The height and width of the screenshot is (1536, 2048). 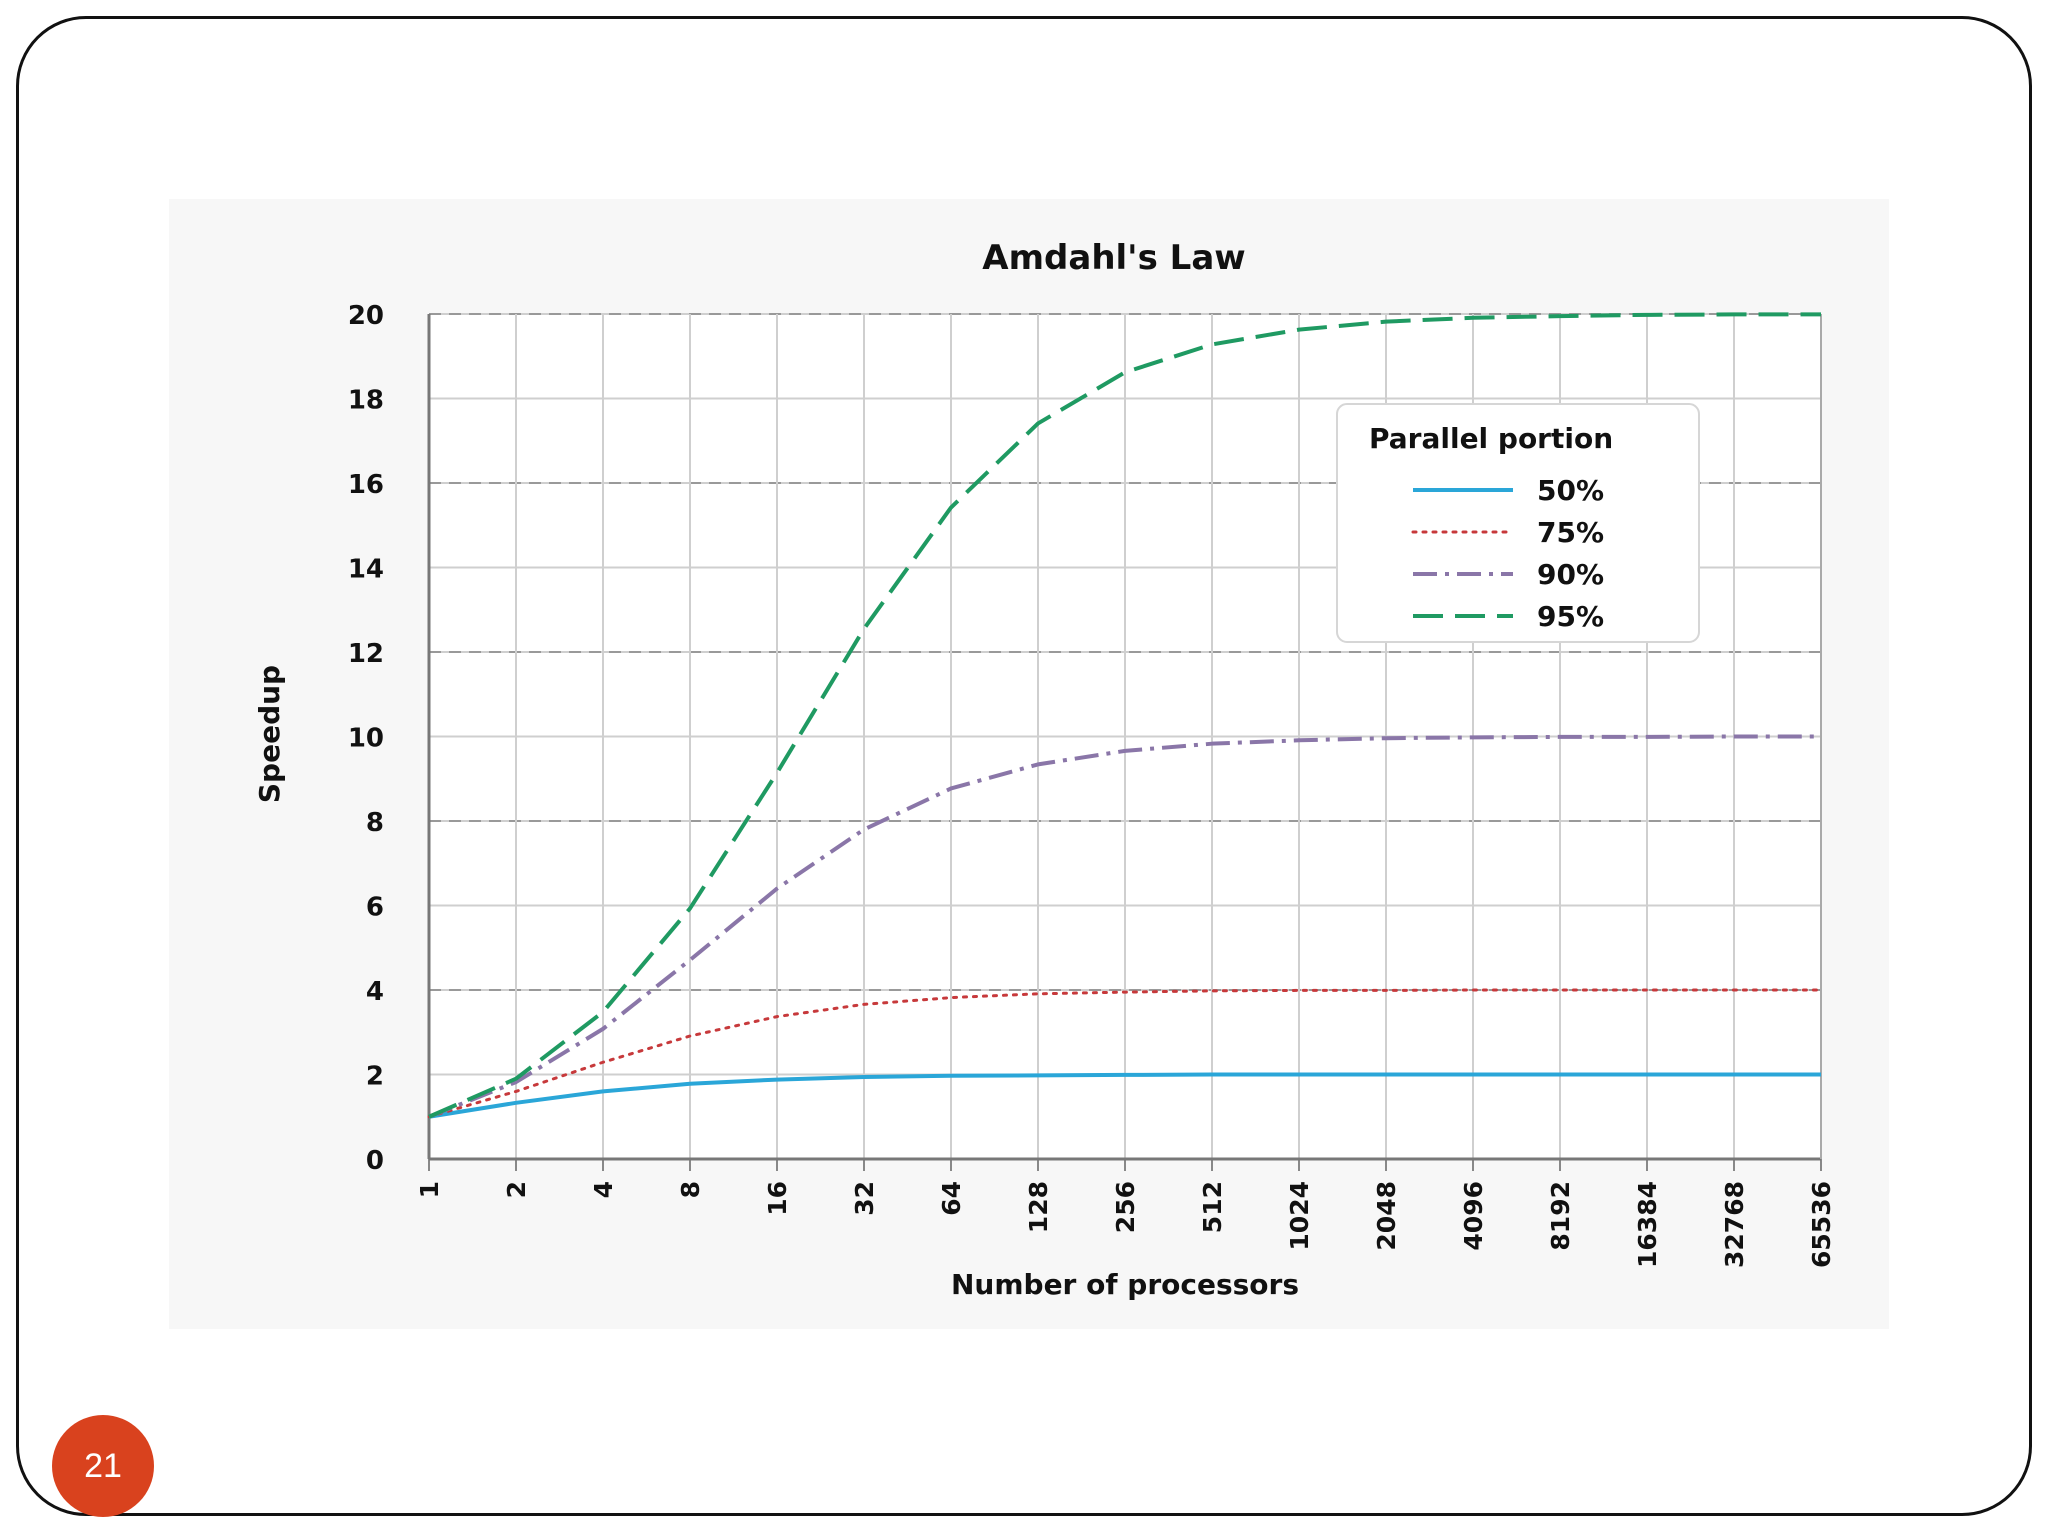 I want to click on x-tick-label: 128, so click(x=1038, y=1207).